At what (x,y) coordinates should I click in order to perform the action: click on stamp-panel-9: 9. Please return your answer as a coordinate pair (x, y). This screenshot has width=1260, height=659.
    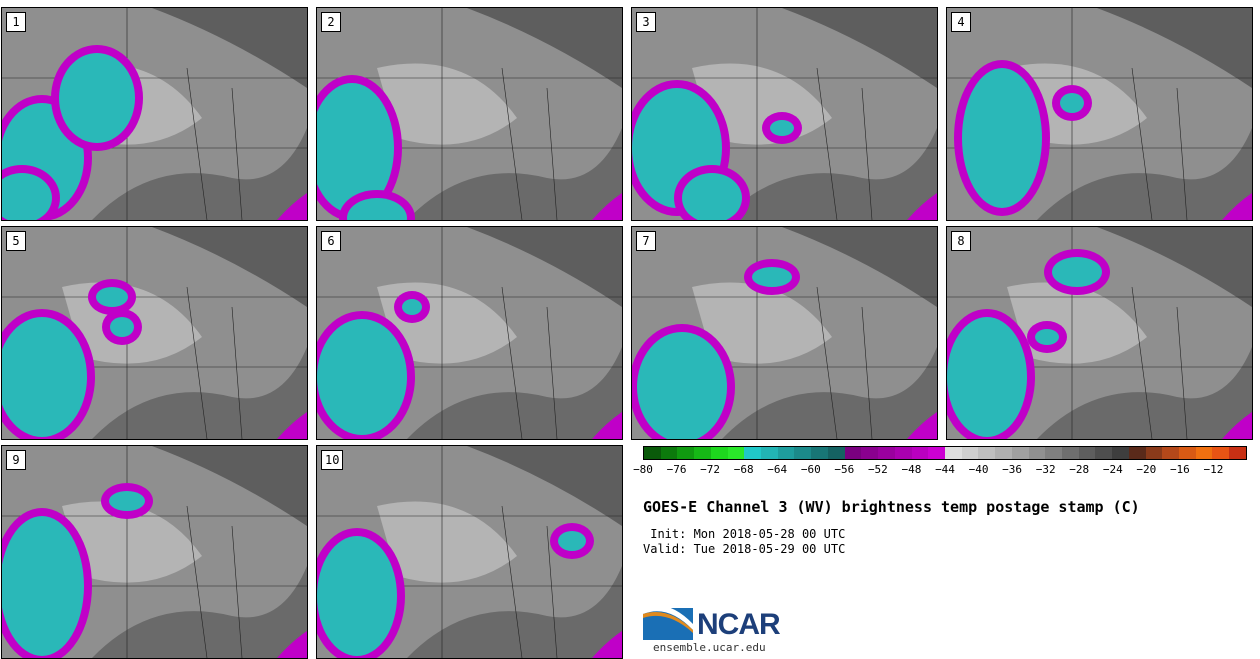
    Looking at the image, I should click on (154, 552).